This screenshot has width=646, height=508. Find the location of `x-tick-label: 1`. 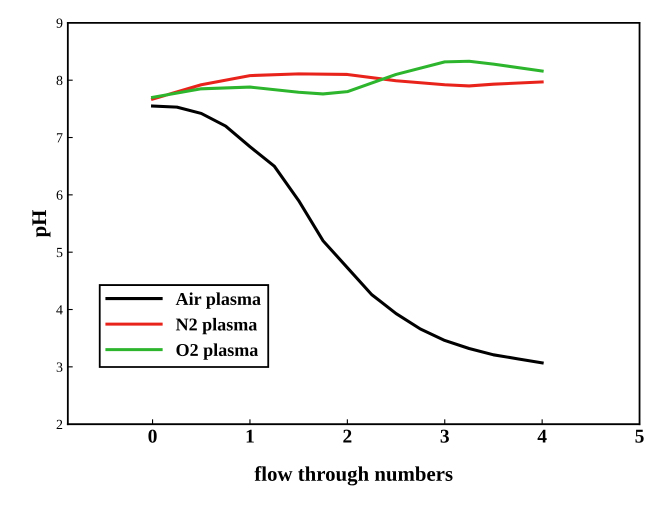

x-tick-label: 1 is located at coordinates (250, 436).